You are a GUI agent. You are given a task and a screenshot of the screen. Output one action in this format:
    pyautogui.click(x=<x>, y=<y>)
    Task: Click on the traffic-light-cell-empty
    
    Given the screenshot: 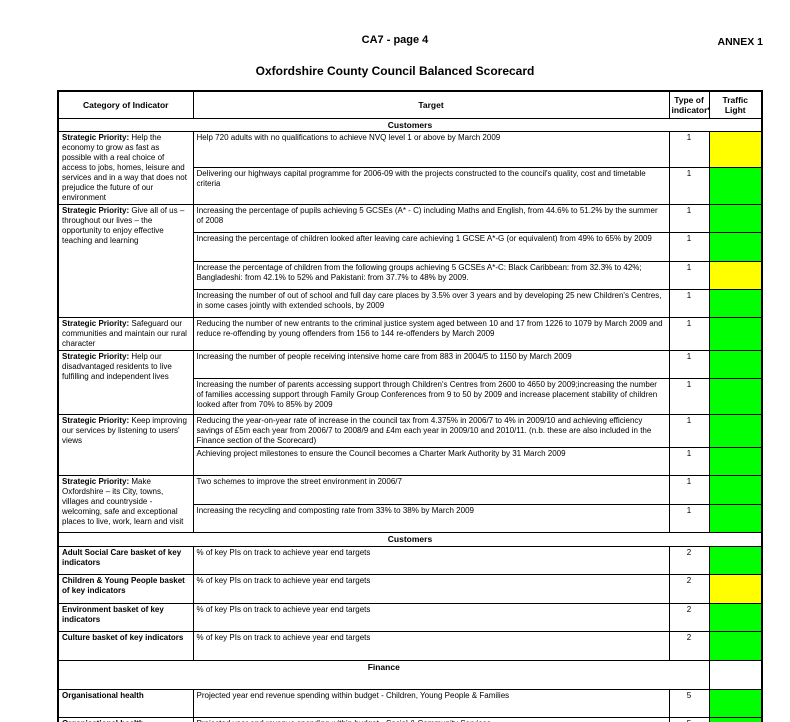 What is the action you would take?
    pyautogui.click(x=735, y=674)
    